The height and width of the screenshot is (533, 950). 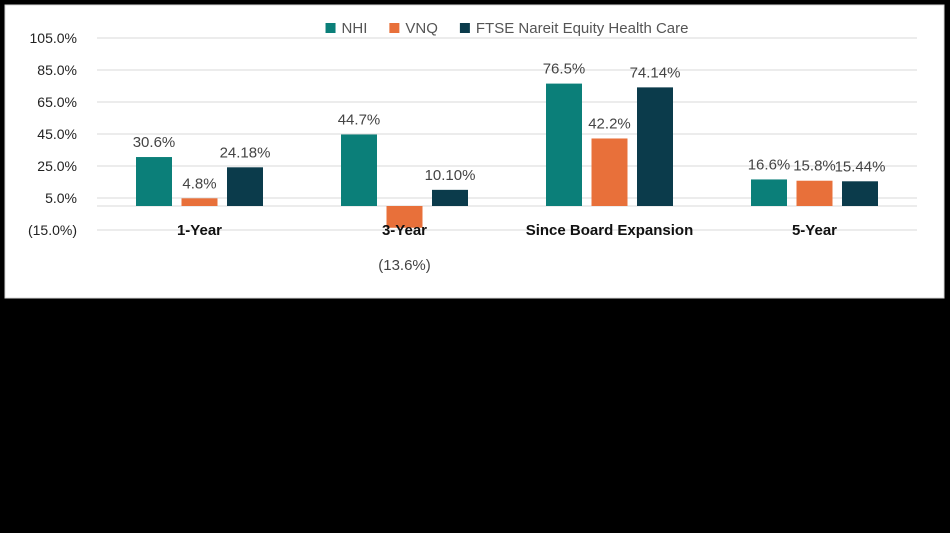 I want to click on y-tick-label: 85.0%, so click(x=57, y=70).